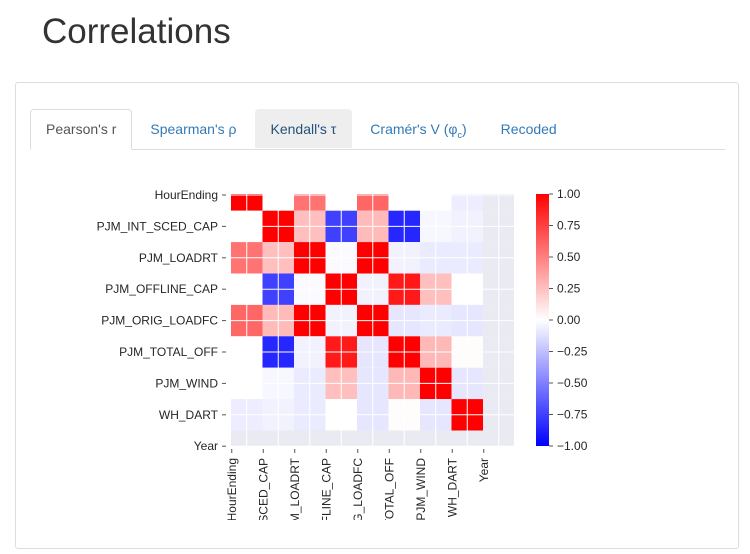 Image resolution: width=750 pixels, height=554 pixels. Describe the element at coordinates (263, 506) in the screenshot. I see `x-tick-label: PJM_INT_SCED_CAP` at that location.